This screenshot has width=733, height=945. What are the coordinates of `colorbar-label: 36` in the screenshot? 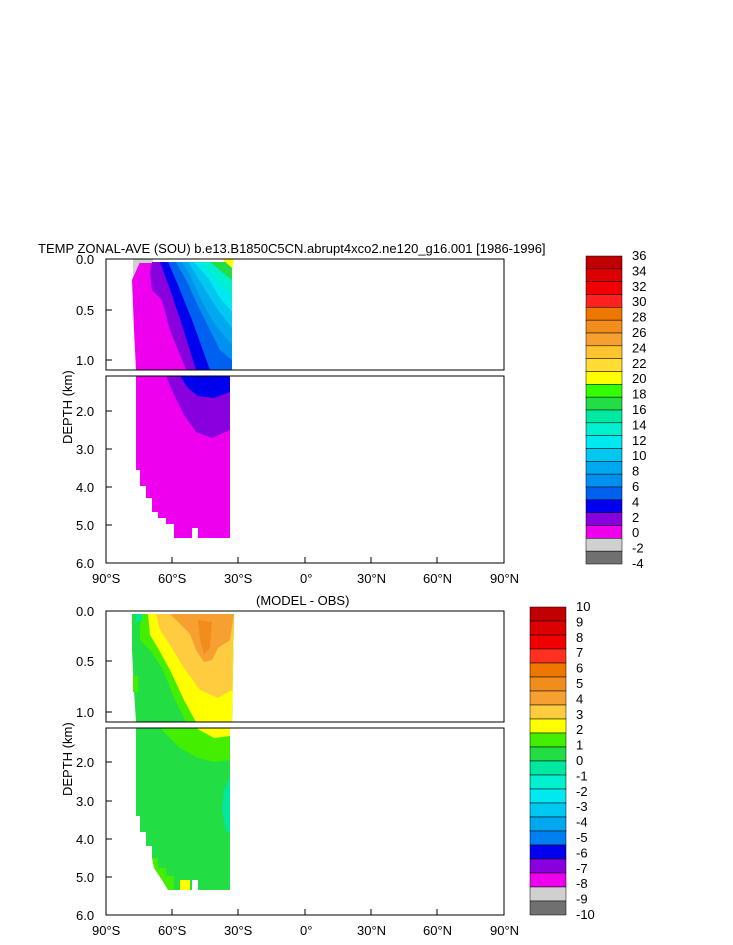 It's located at (639, 255).